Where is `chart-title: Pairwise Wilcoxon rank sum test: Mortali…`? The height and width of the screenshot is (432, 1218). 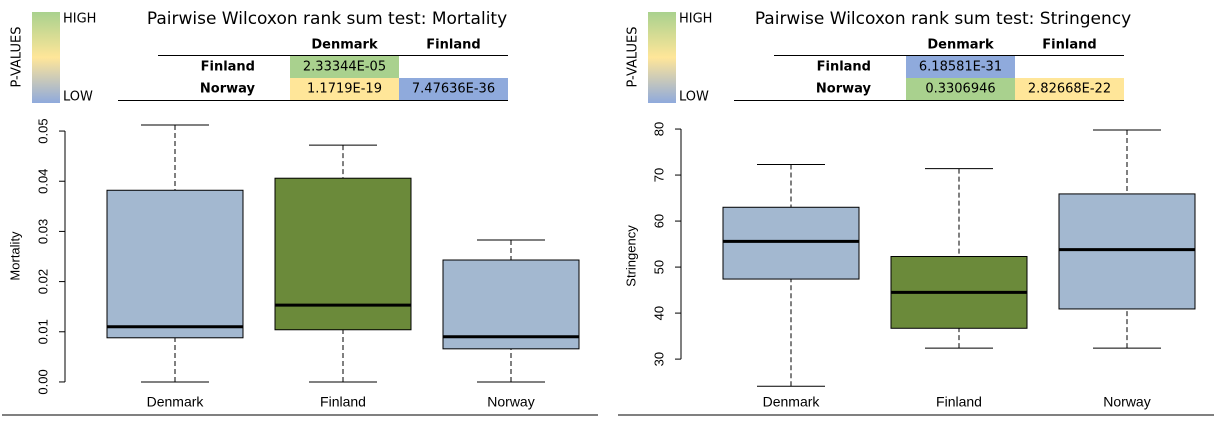 chart-title: Pairwise Wilcoxon rank sum test: Mortali… is located at coordinates (327, 19).